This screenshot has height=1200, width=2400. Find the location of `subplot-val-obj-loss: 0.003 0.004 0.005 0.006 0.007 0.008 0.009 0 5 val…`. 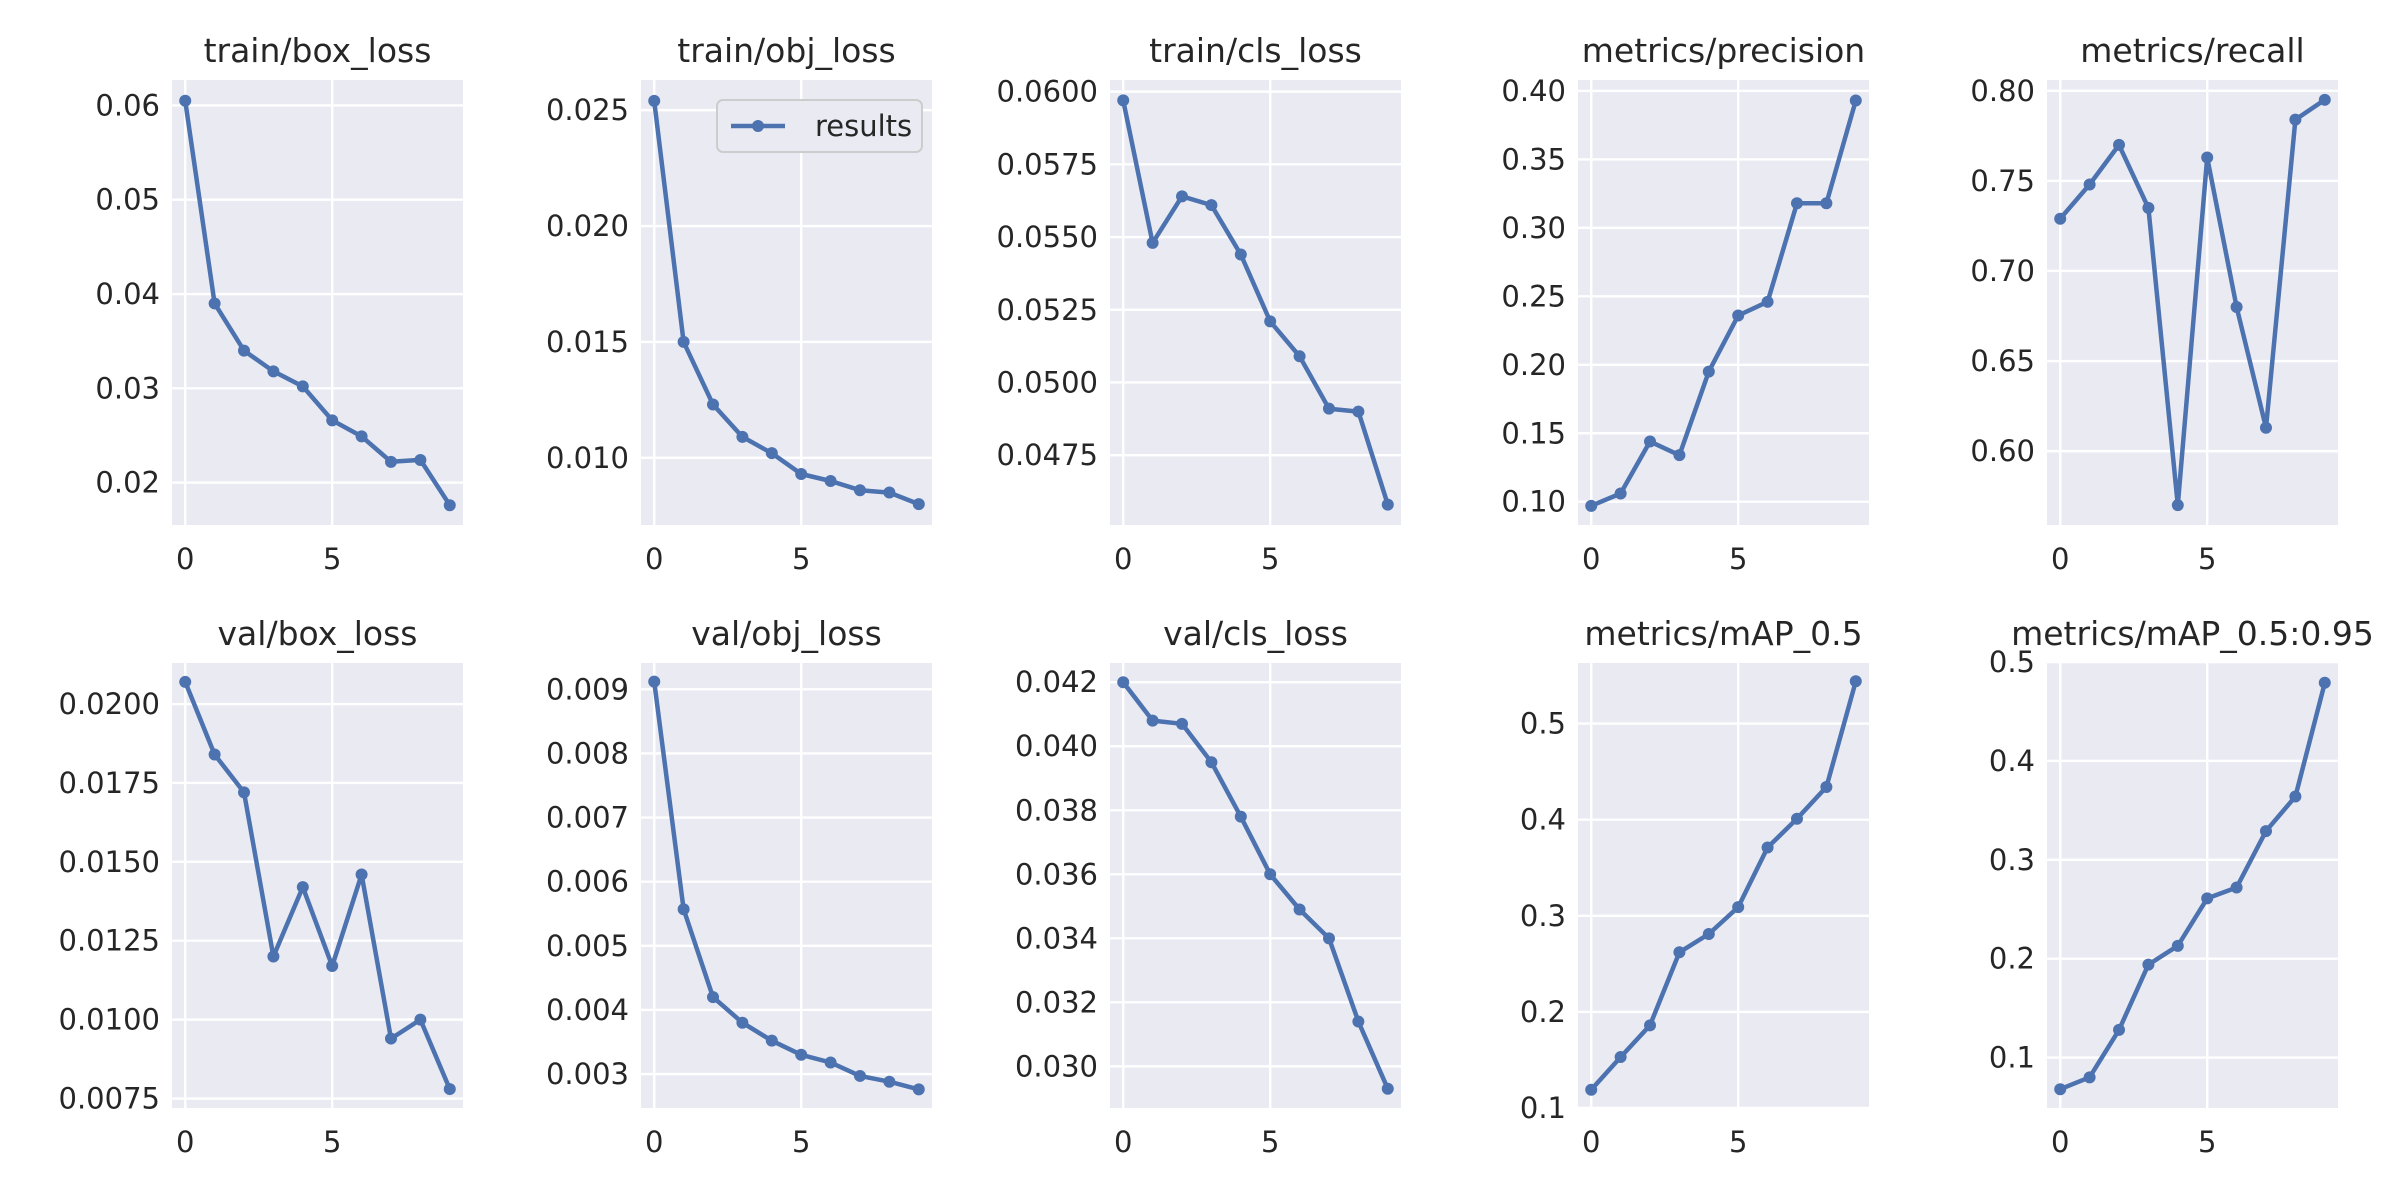

subplot-val-obj-loss: 0.003 0.004 0.005 0.006 0.007 0.008 0.009 0 5 val… is located at coordinates (739, 886).